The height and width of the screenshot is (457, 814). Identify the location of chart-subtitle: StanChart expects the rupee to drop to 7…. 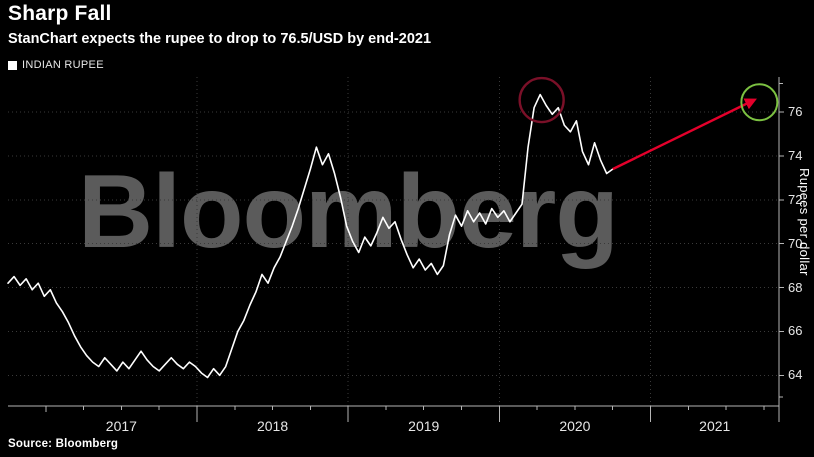
(220, 39).